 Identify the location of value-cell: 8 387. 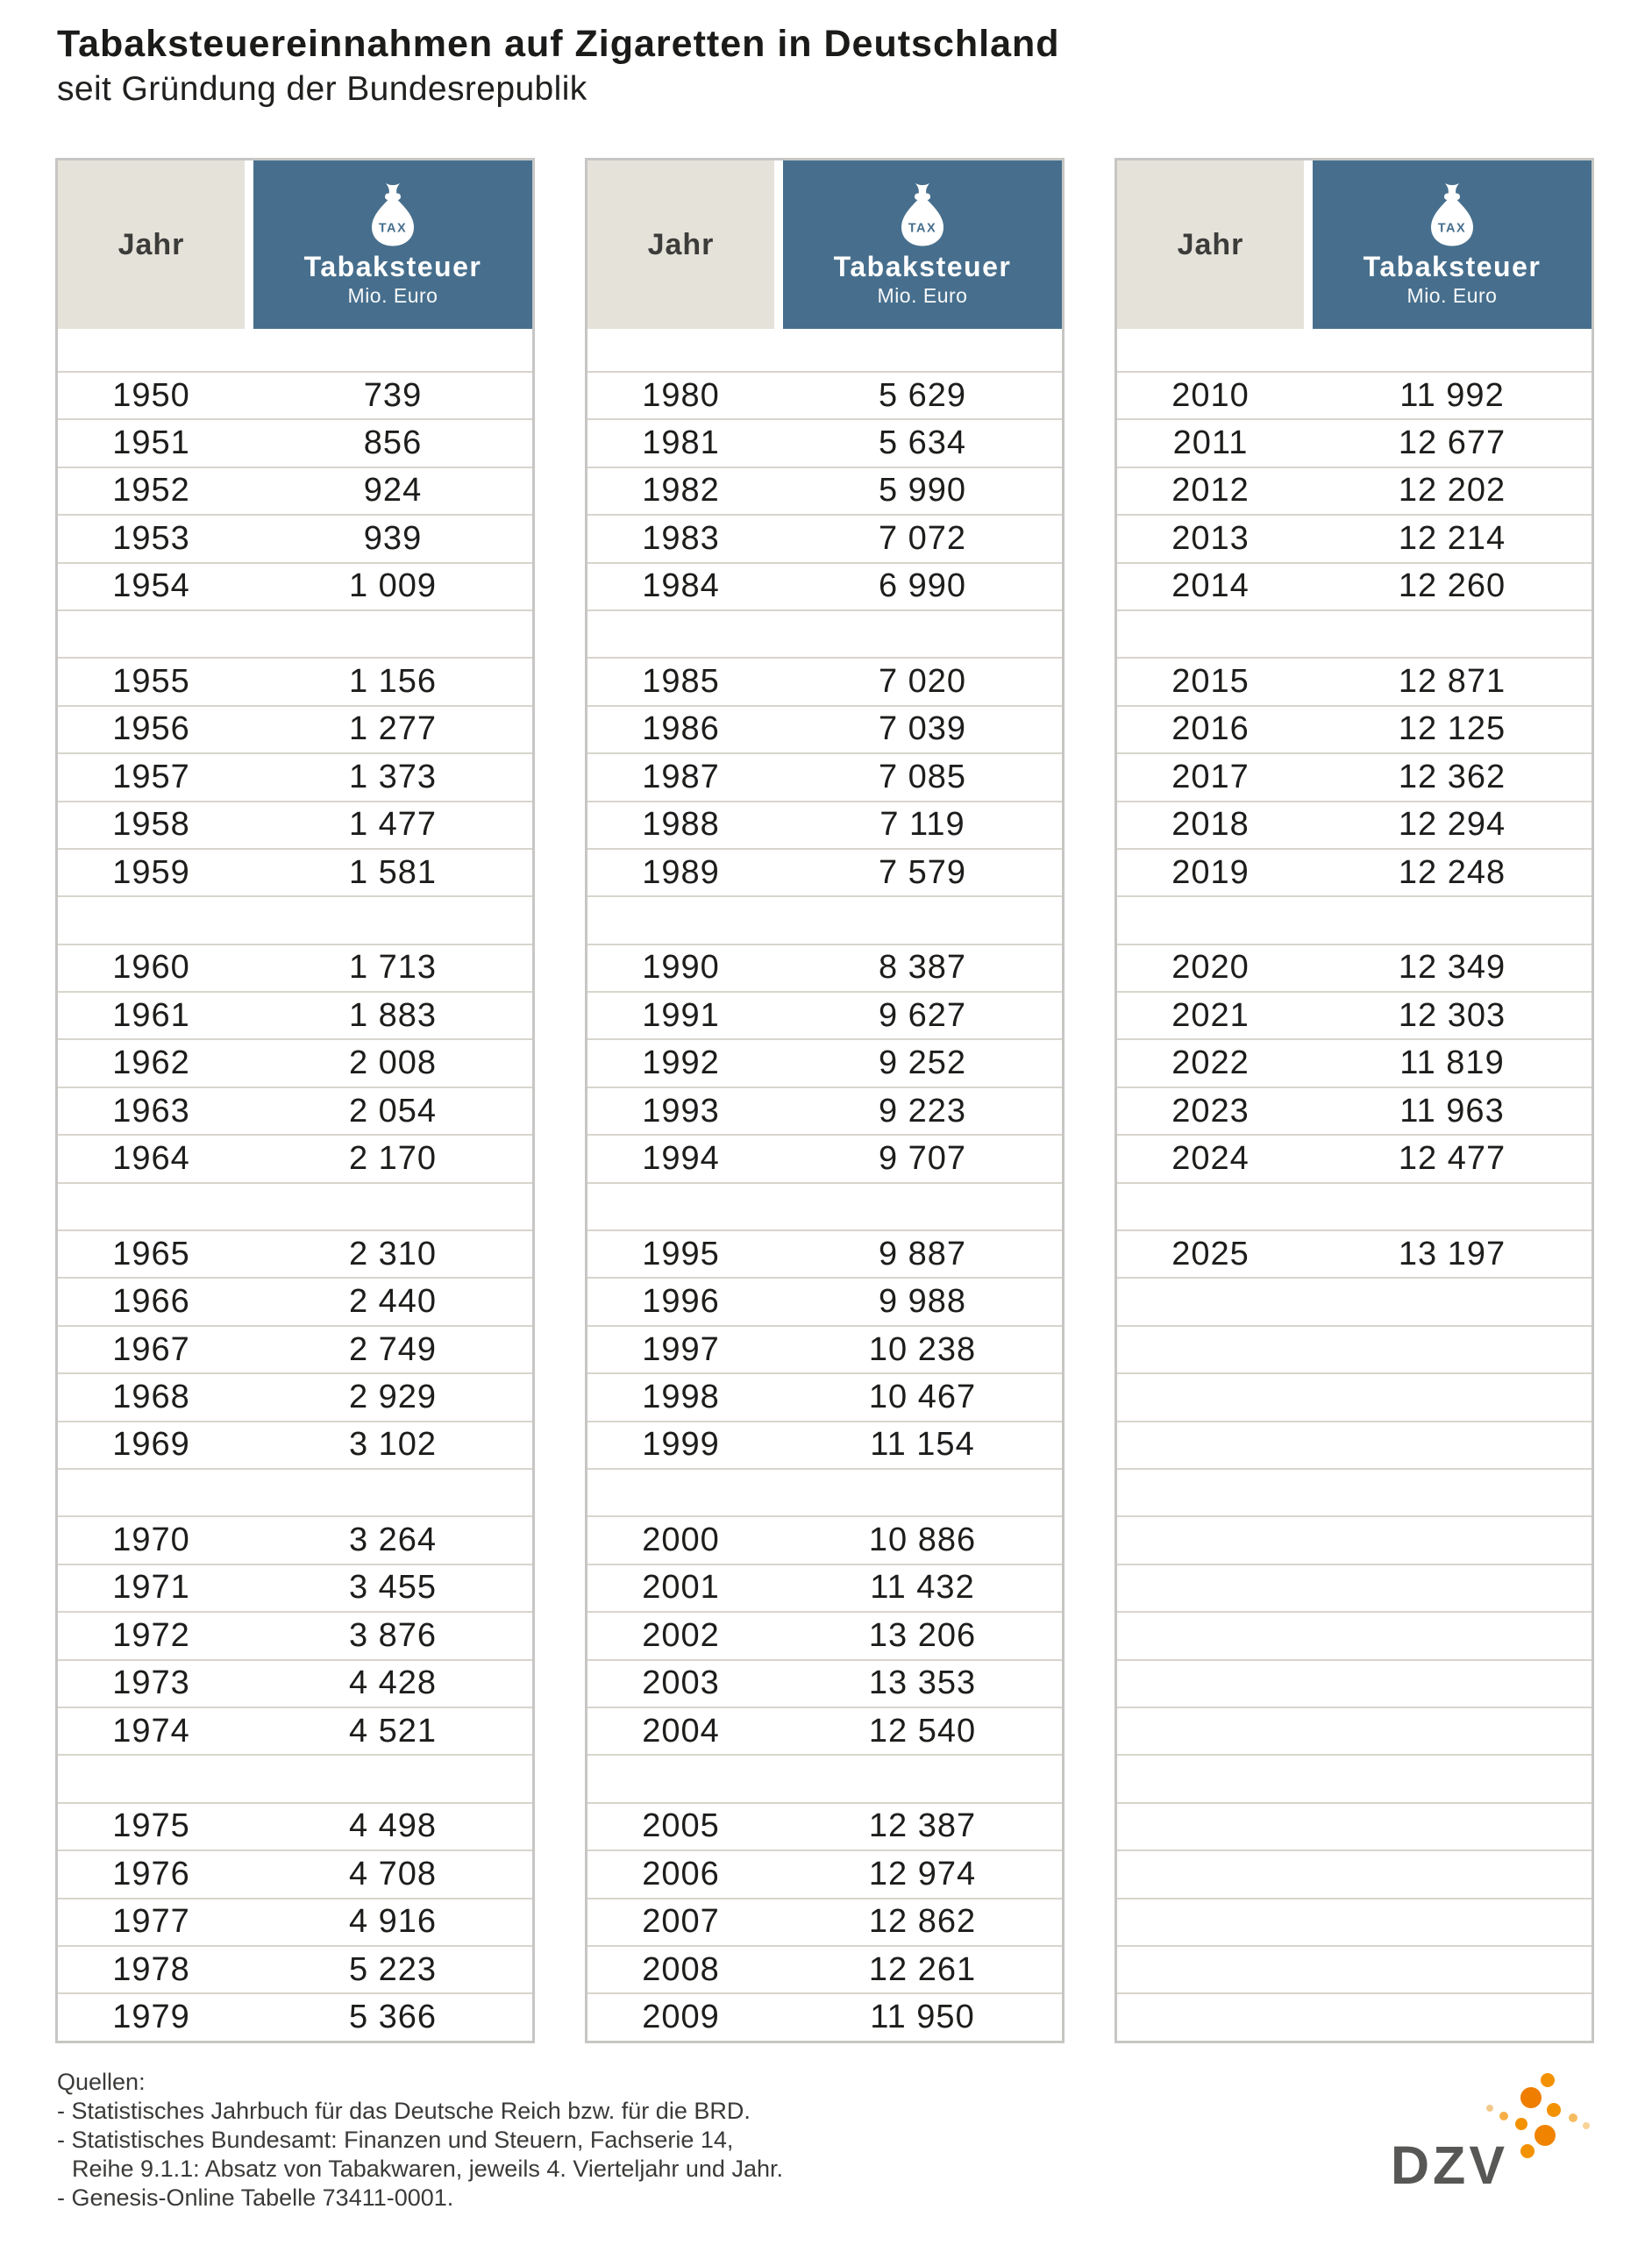
(922, 968).